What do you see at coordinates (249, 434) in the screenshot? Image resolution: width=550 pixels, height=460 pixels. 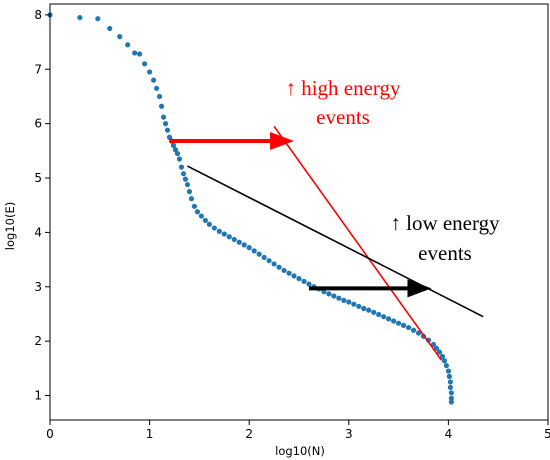 I see `x-tick-label: 2` at bounding box center [249, 434].